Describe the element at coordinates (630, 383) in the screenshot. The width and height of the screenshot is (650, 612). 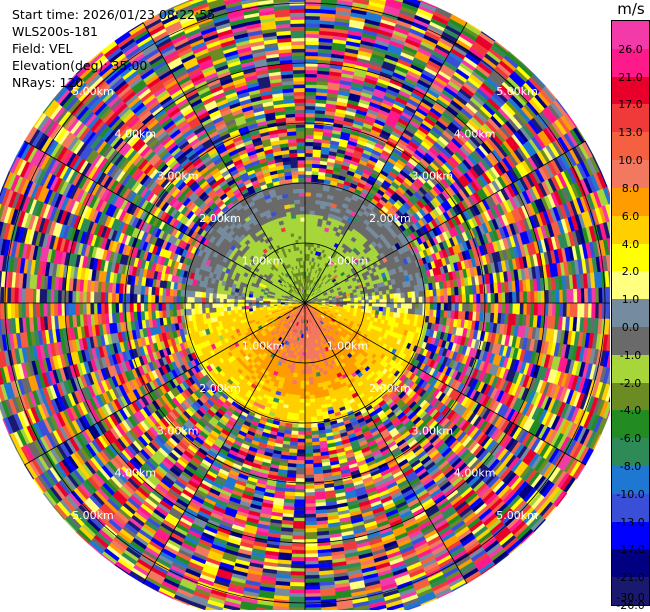
I see `colorbar-tick-label: -2.0` at that location.